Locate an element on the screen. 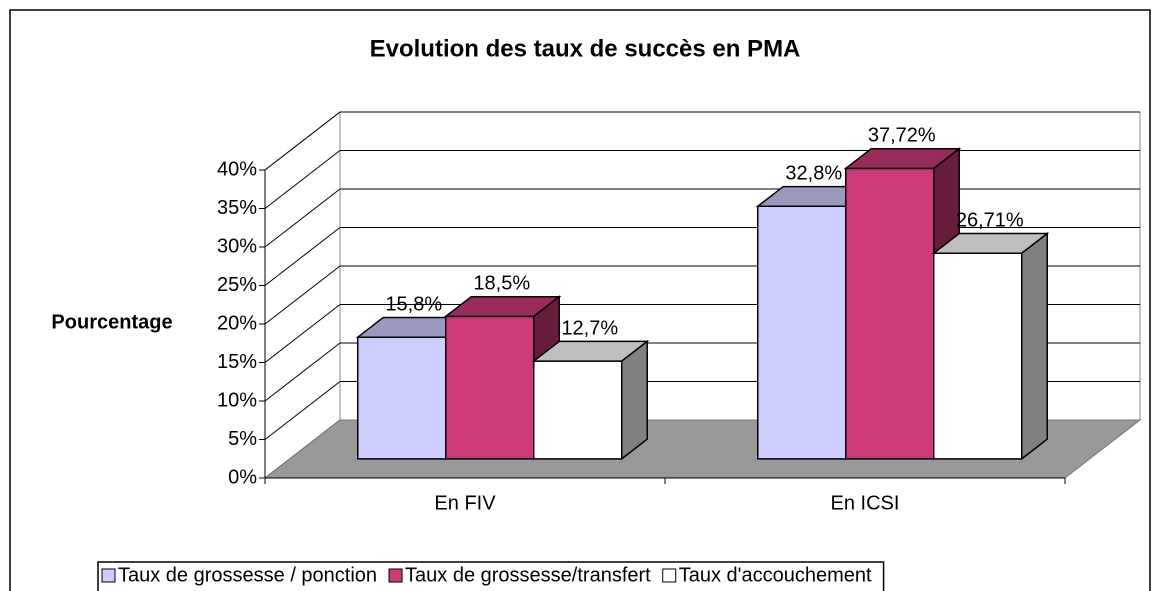 The image size is (1162, 591). y-tick-label: 0% is located at coordinates (242, 477).